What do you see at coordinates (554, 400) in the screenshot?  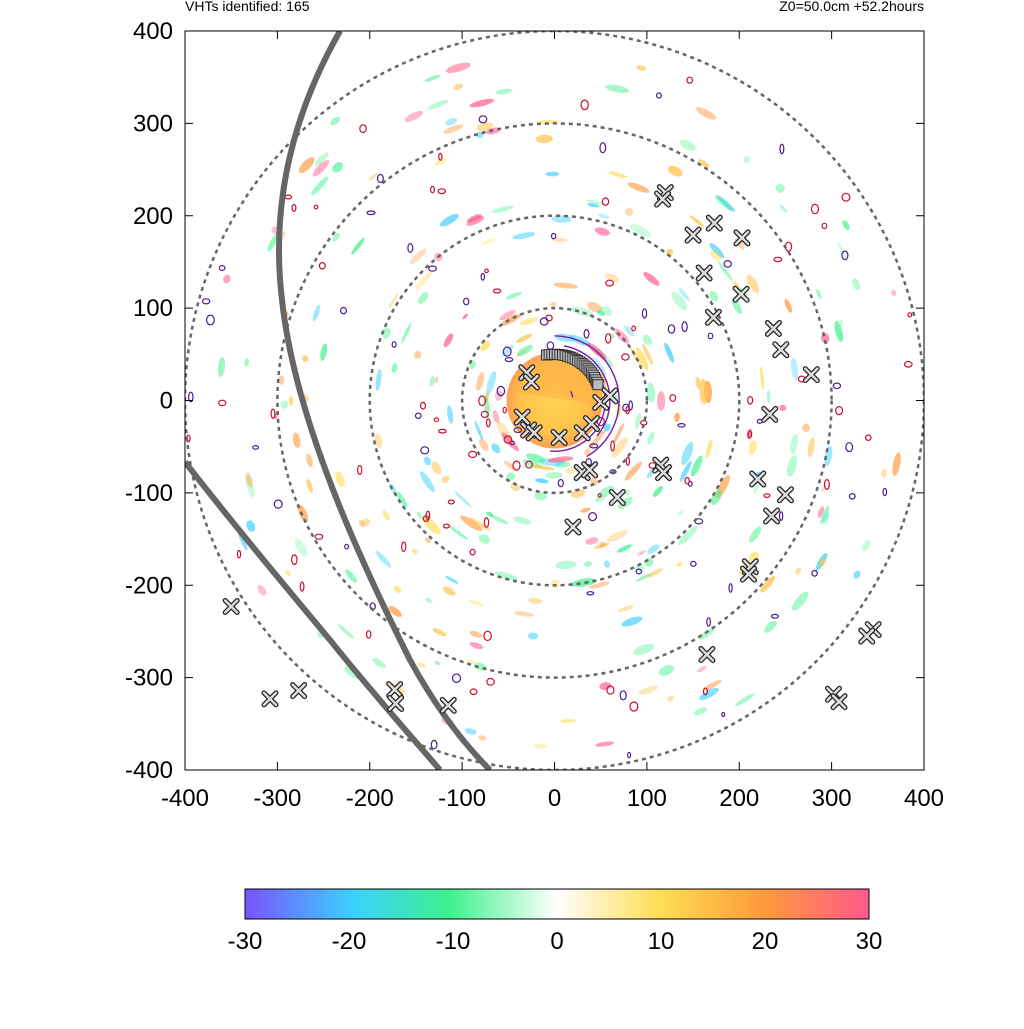 I see `range-ring` at bounding box center [554, 400].